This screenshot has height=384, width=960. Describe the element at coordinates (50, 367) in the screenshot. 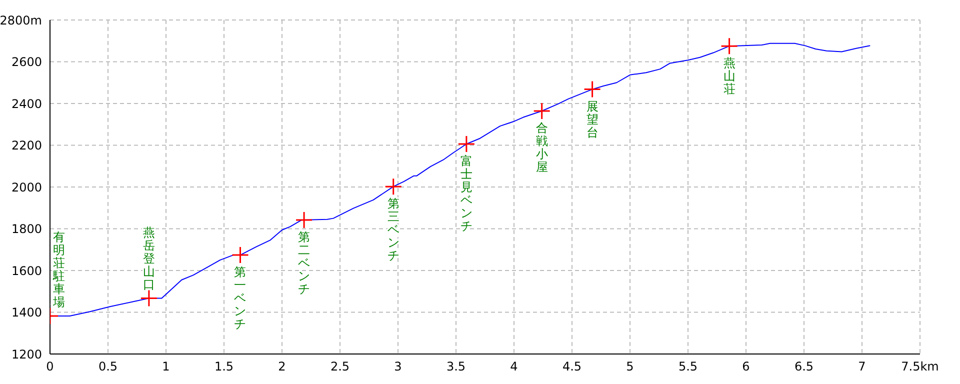

I see `x-tick-label: 0` at that location.